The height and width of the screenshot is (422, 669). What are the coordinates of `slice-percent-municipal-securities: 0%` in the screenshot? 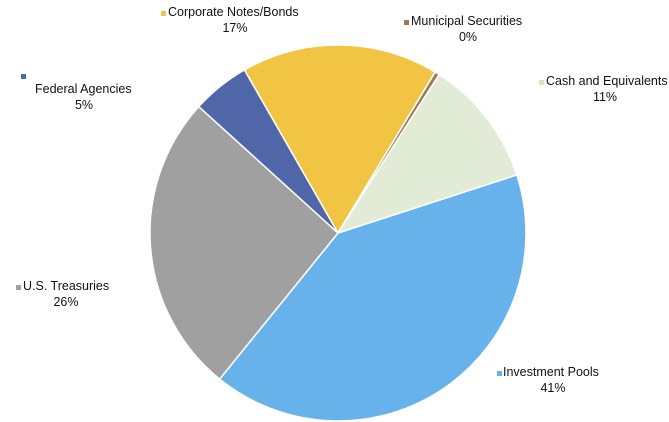 It's located at (468, 37).